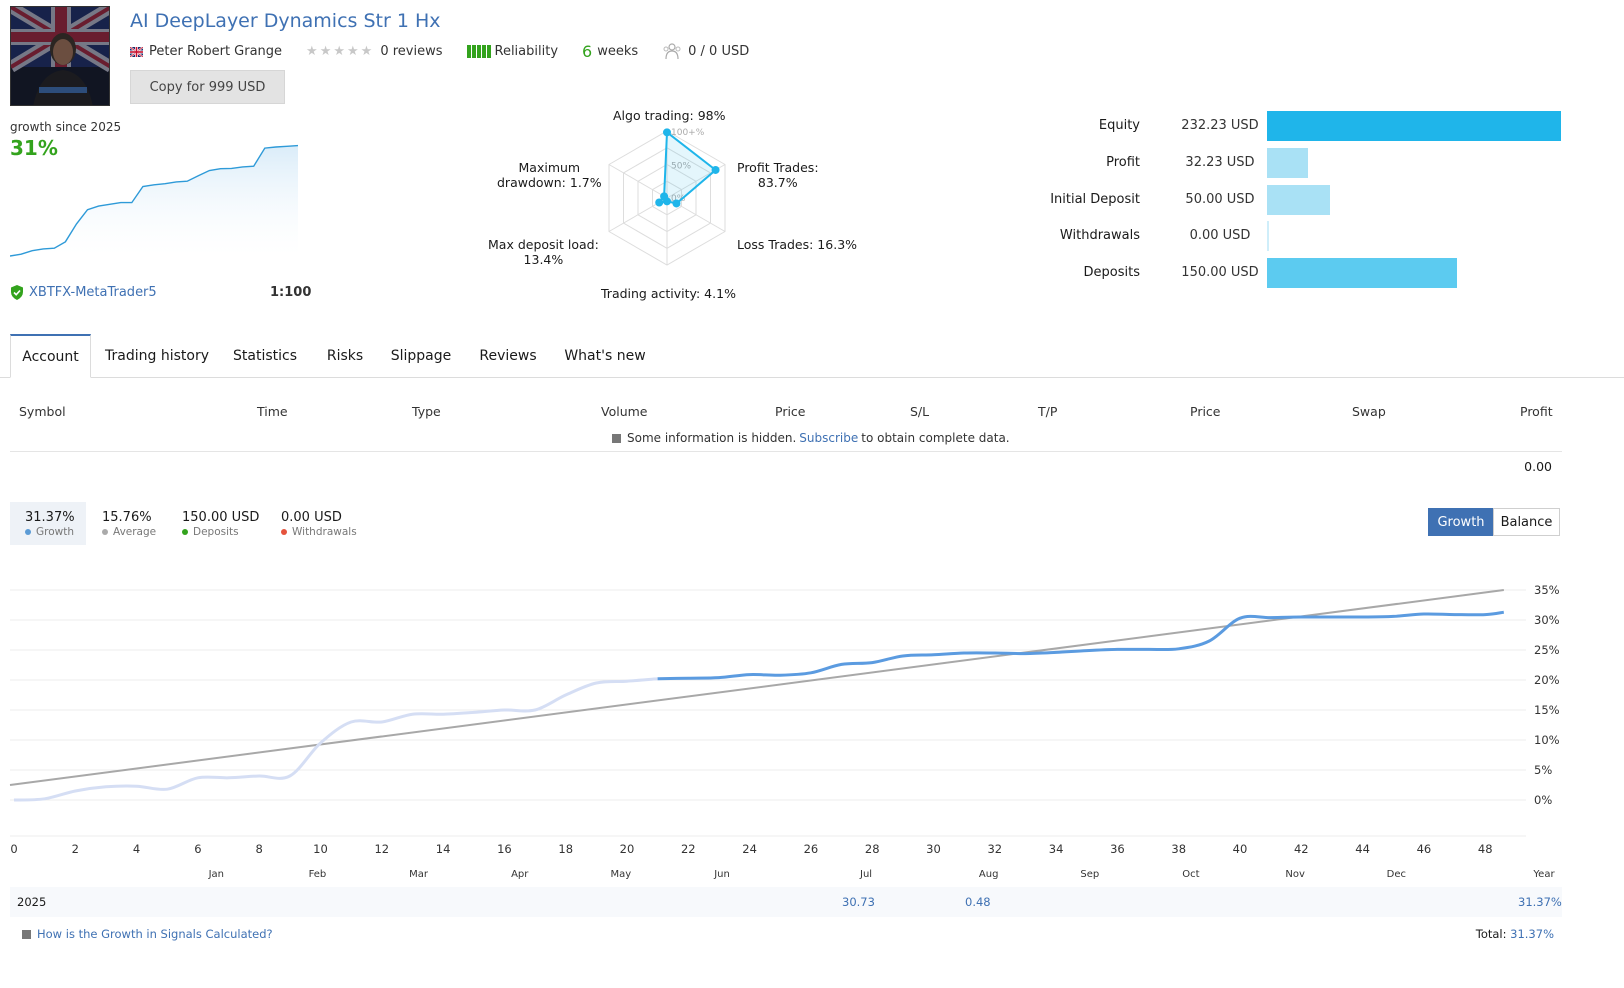  Describe the element at coordinates (1119, 125) in the screenshot. I see `stat-label: Equity` at that location.